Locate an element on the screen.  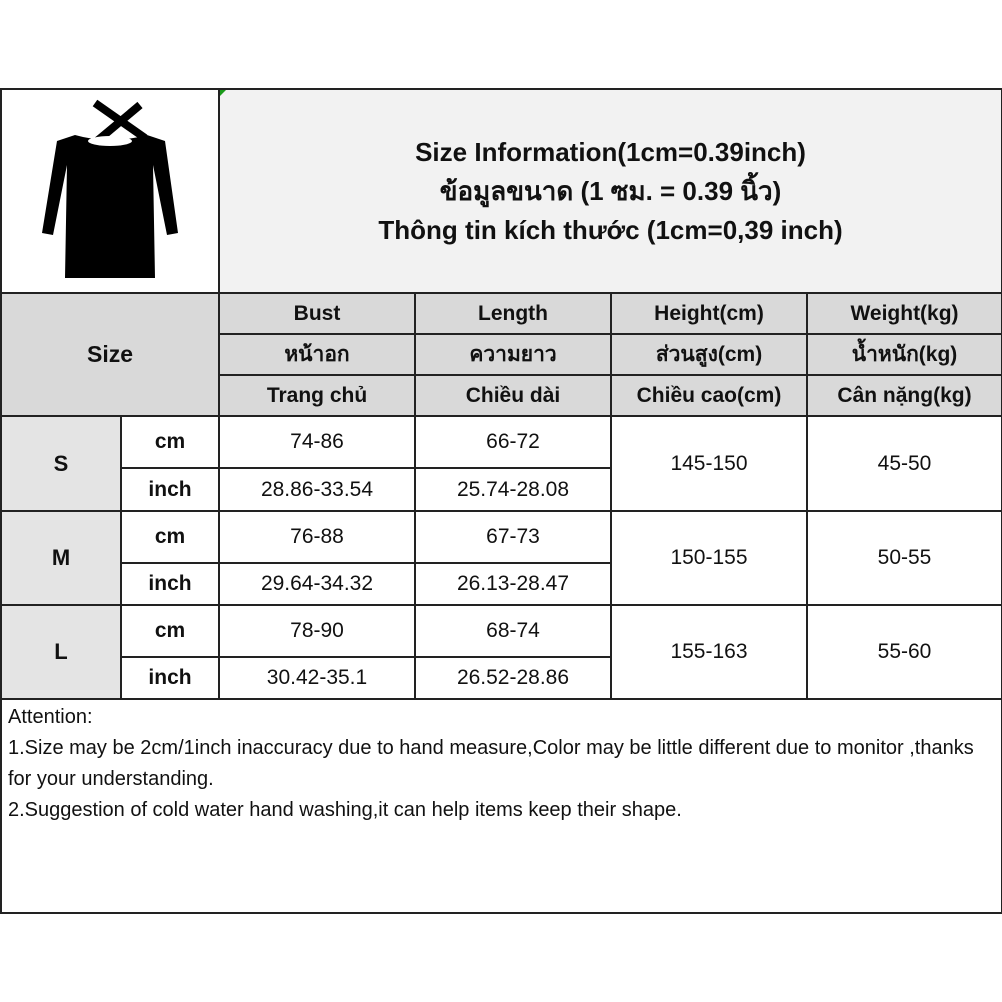
length-cm: 68-74 is located at coordinates (513, 631).